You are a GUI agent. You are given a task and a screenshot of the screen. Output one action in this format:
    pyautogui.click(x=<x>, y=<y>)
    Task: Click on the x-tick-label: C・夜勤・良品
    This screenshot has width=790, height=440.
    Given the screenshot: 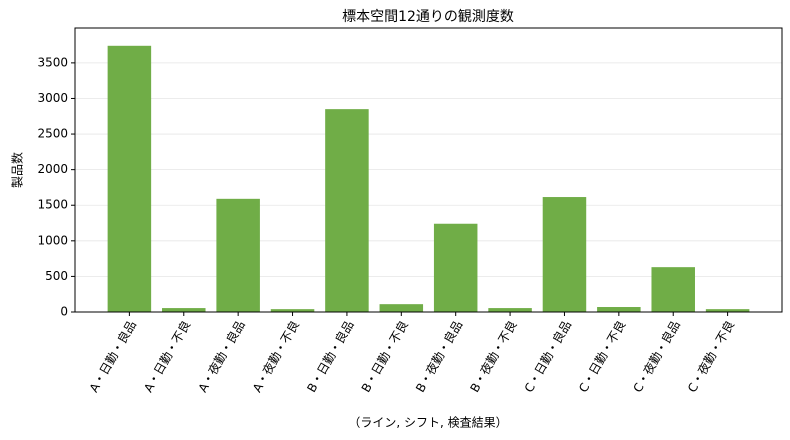 What is the action you would take?
    pyautogui.click(x=656, y=356)
    